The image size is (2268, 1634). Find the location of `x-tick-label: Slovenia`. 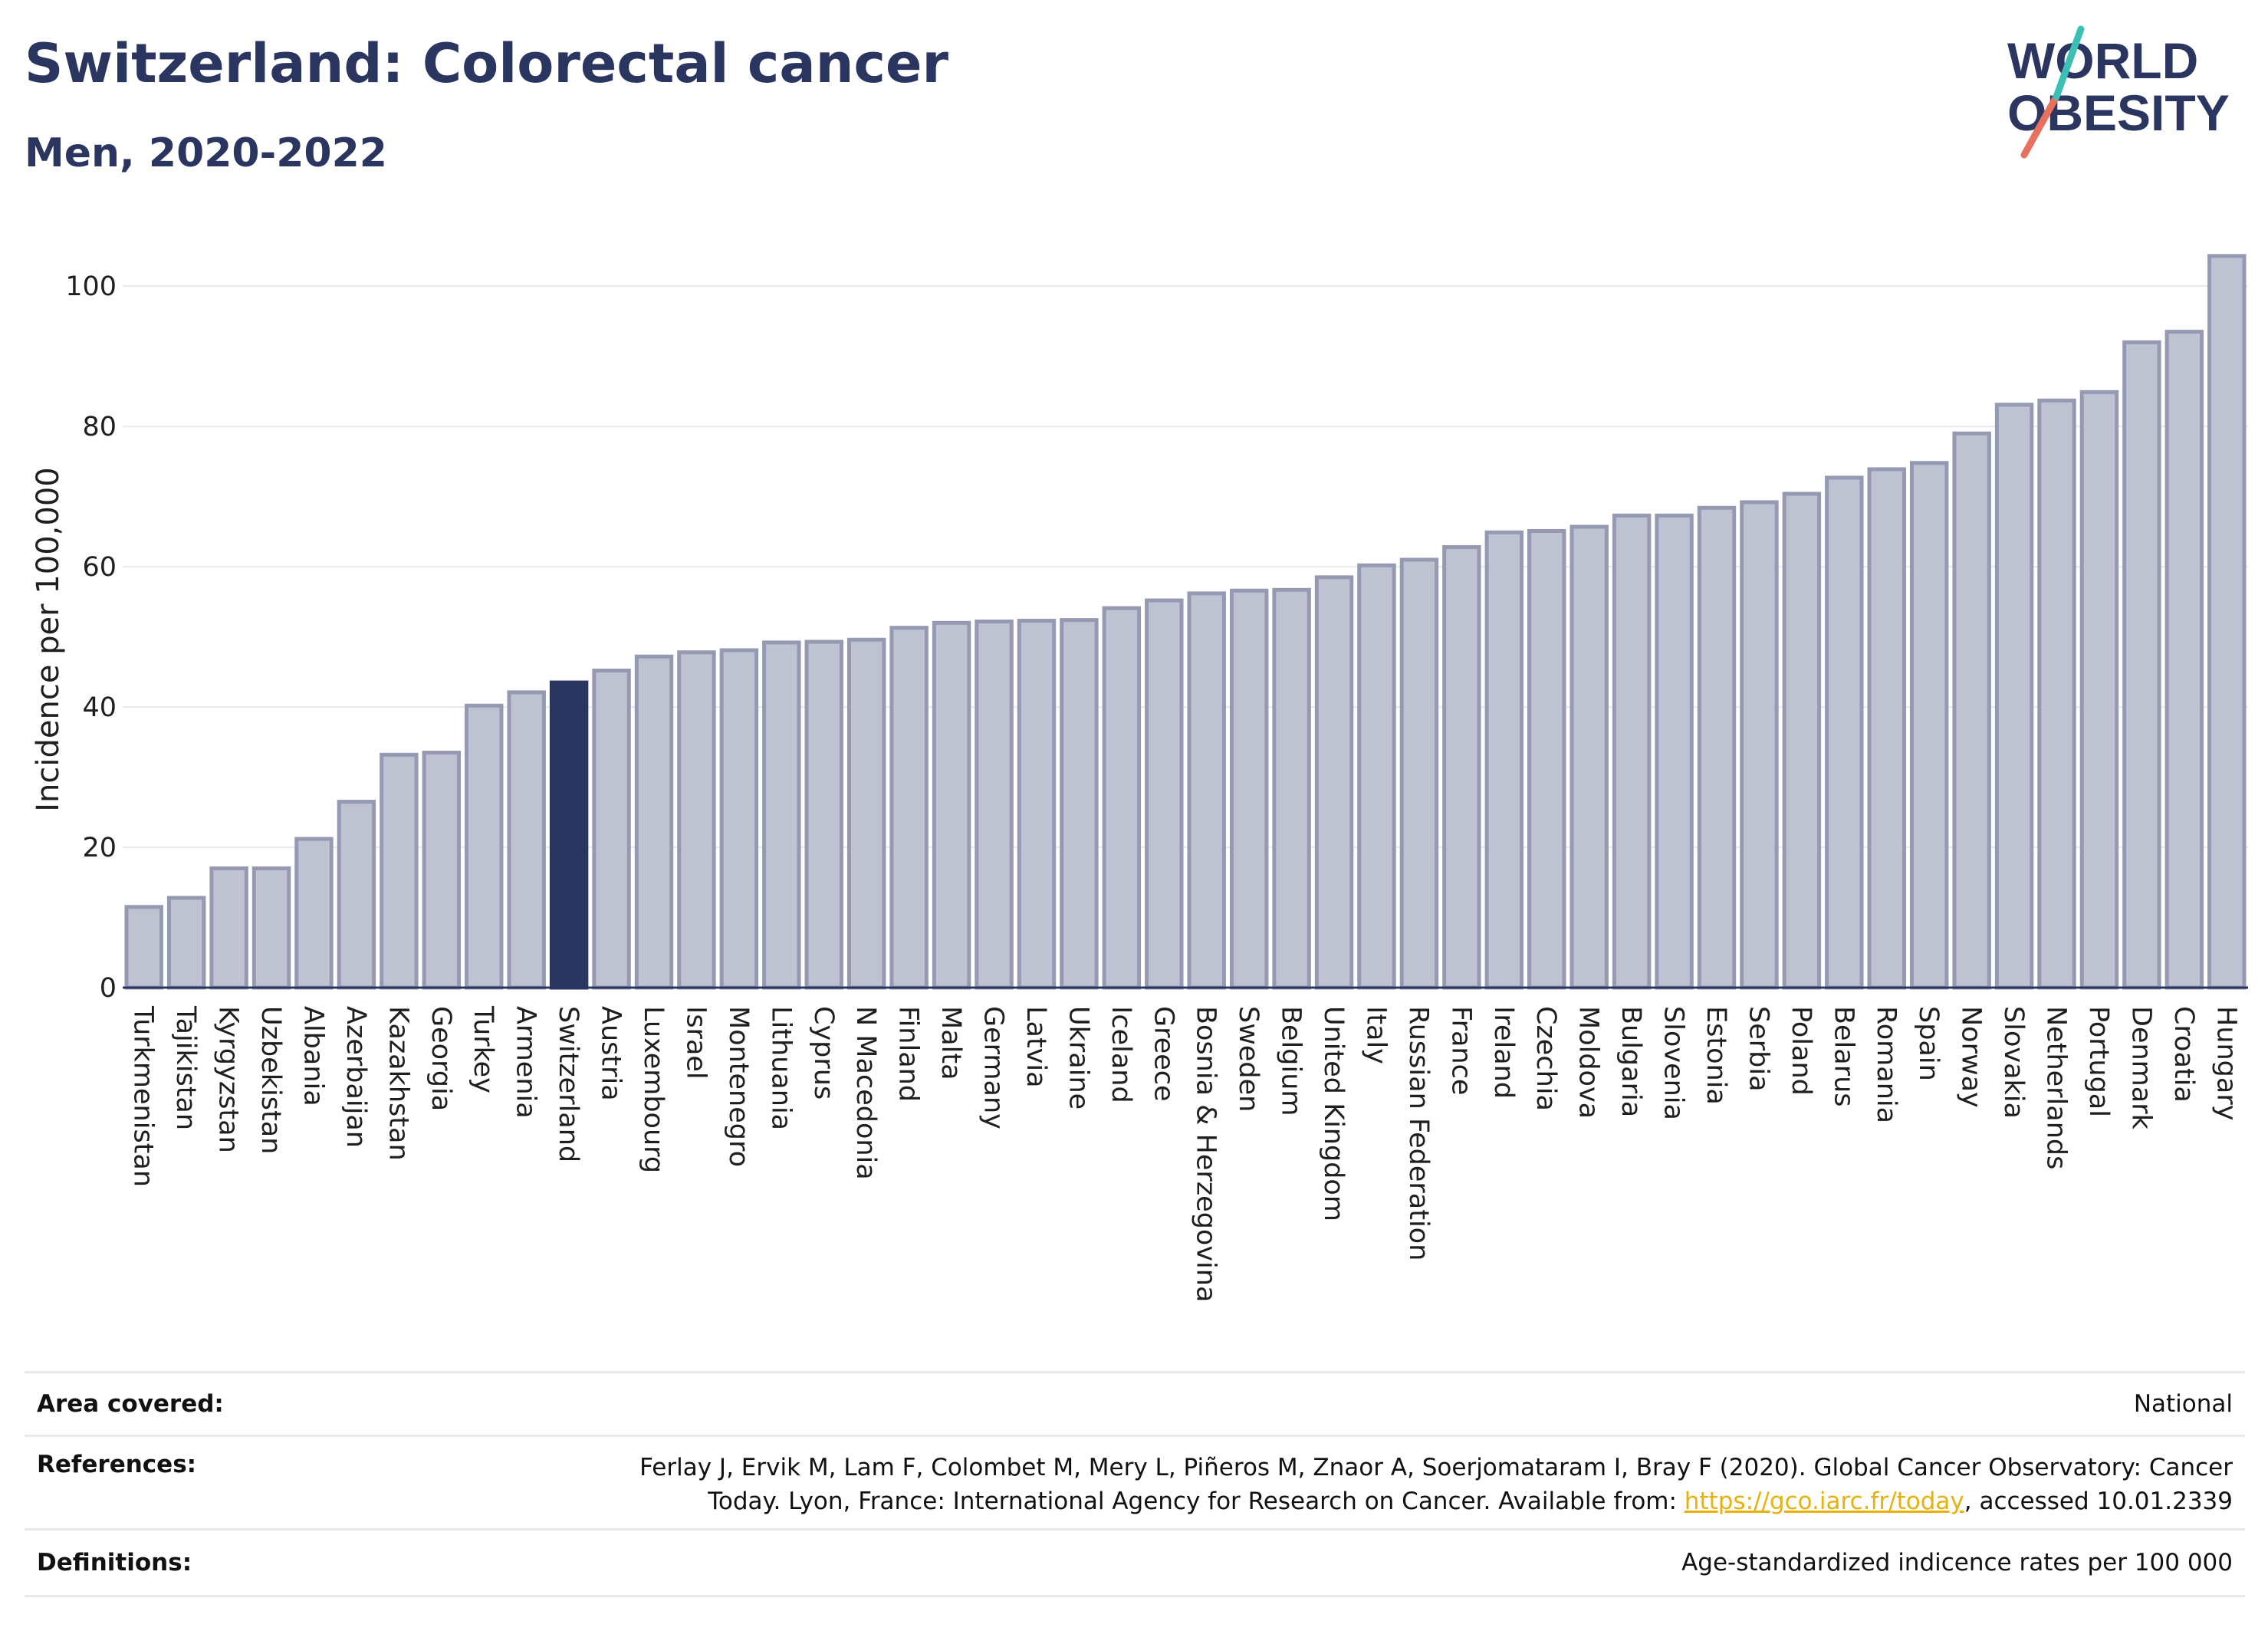

x-tick-label: Slovenia is located at coordinates (1673, 1063).